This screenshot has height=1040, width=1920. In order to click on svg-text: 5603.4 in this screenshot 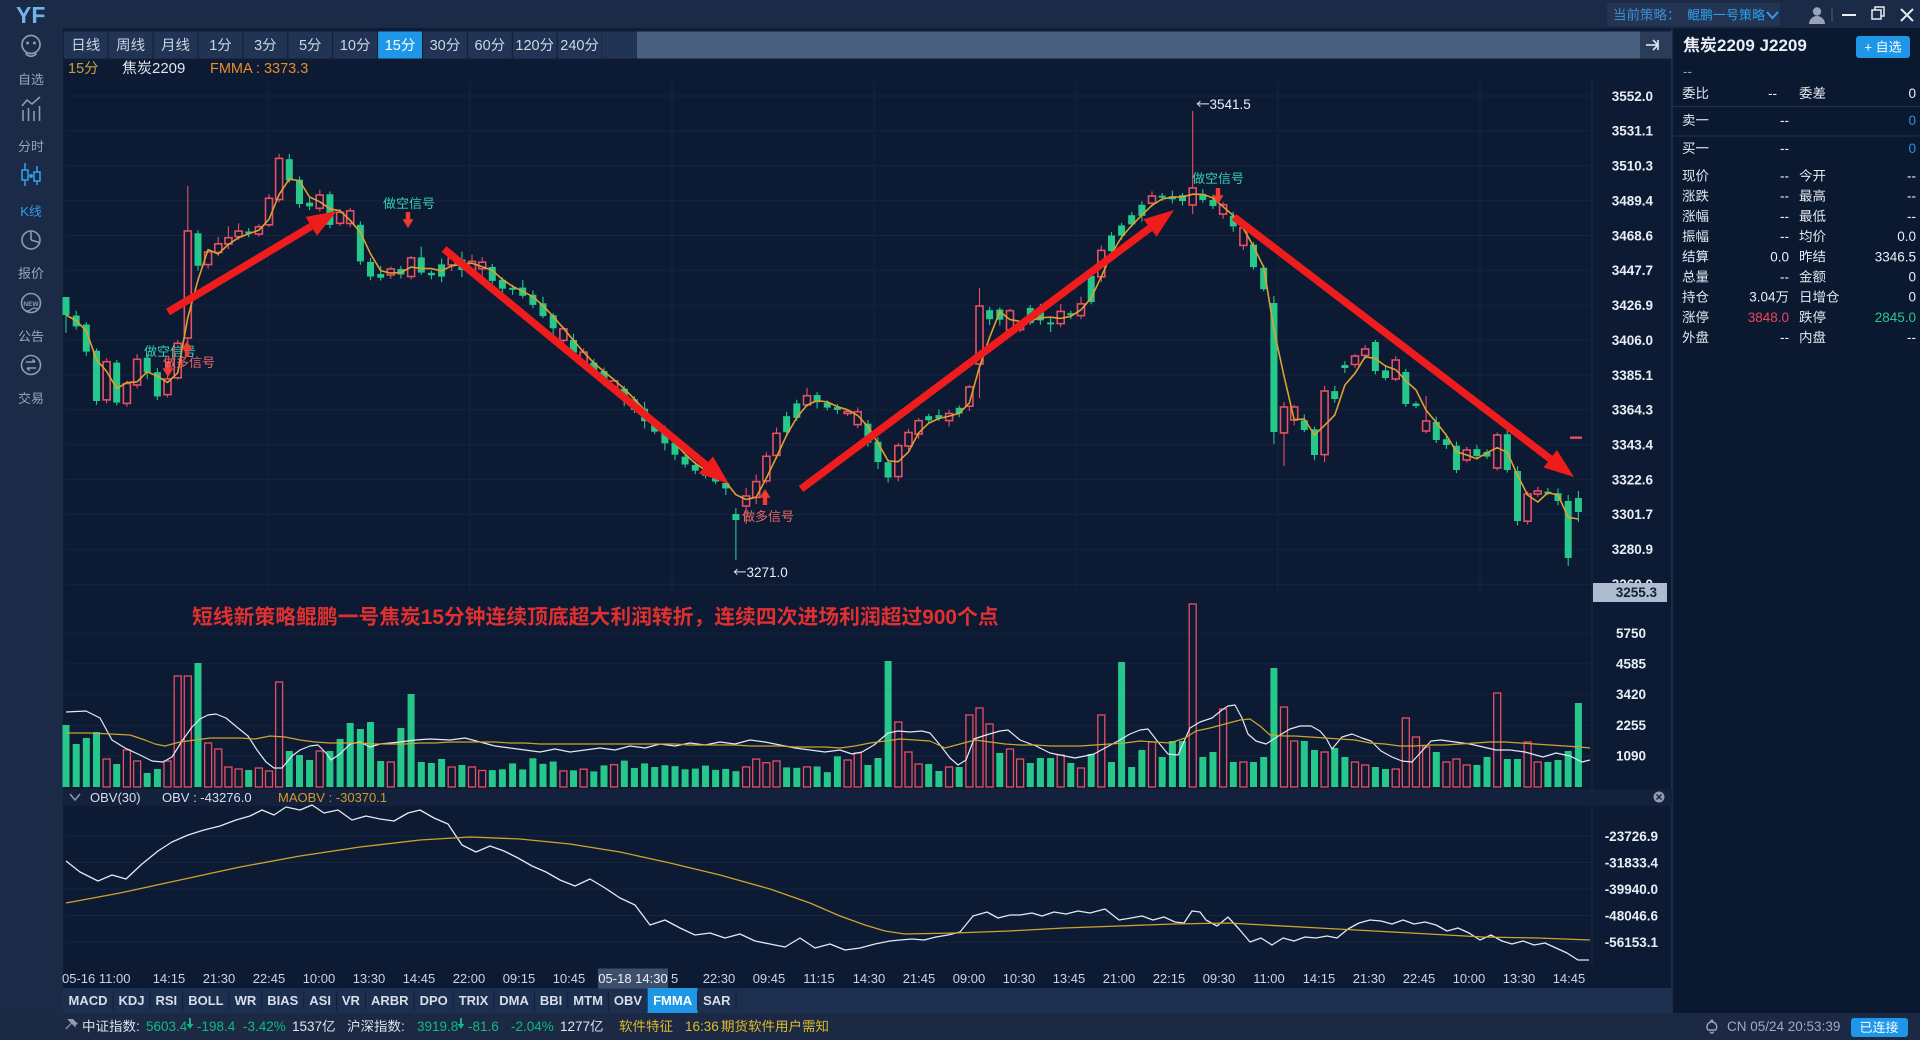, I will do `click(167, 1026)`.